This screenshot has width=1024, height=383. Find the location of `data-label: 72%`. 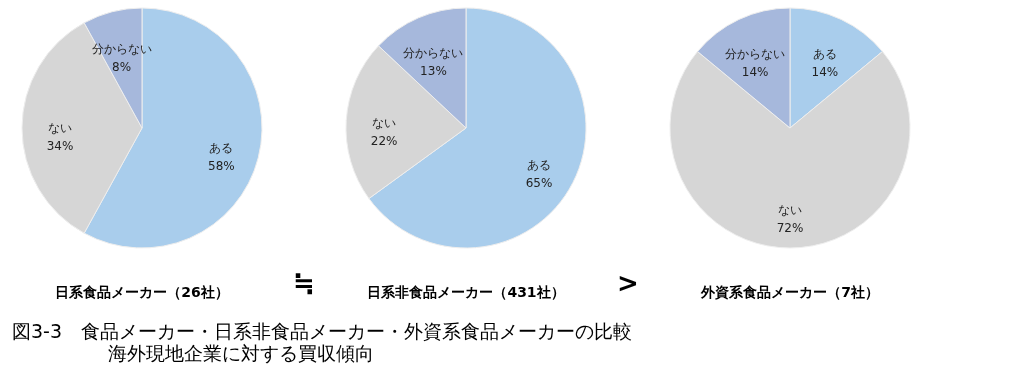

data-label: 72% is located at coordinates (790, 228).